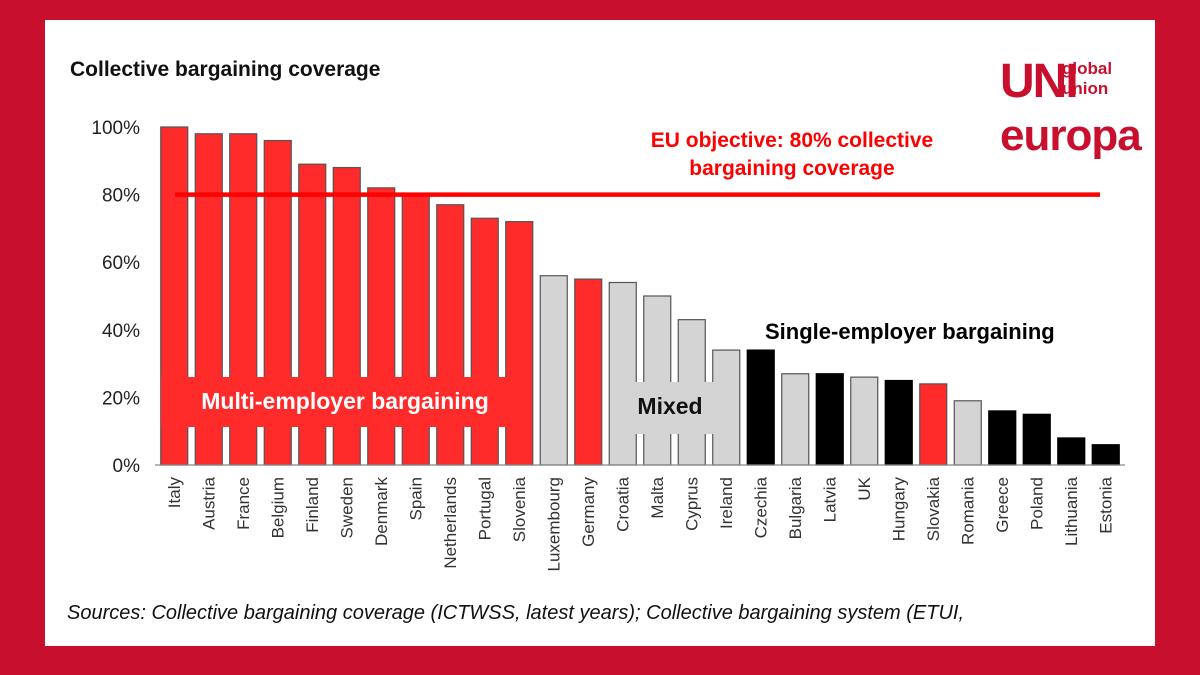 This screenshot has width=1200, height=675. What do you see at coordinates (760, 407) in the screenshot?
I see `bar-czechia` at bounding box center [760, 407].